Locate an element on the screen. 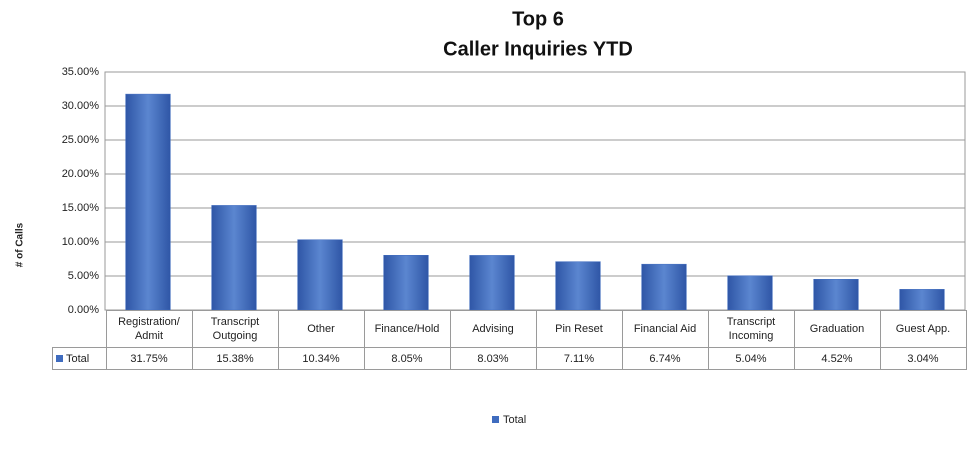 The image size is (972, 450). x-tick-label: Guest App. is located at coordinates (923, 329).